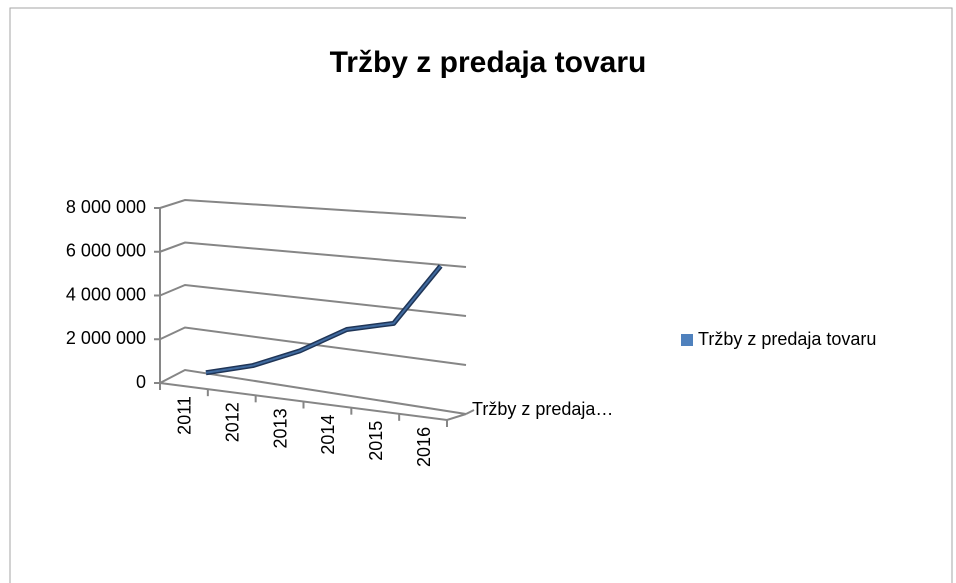 The image size is (956, 583). I want to click on floor-edge, so click(313, 402).